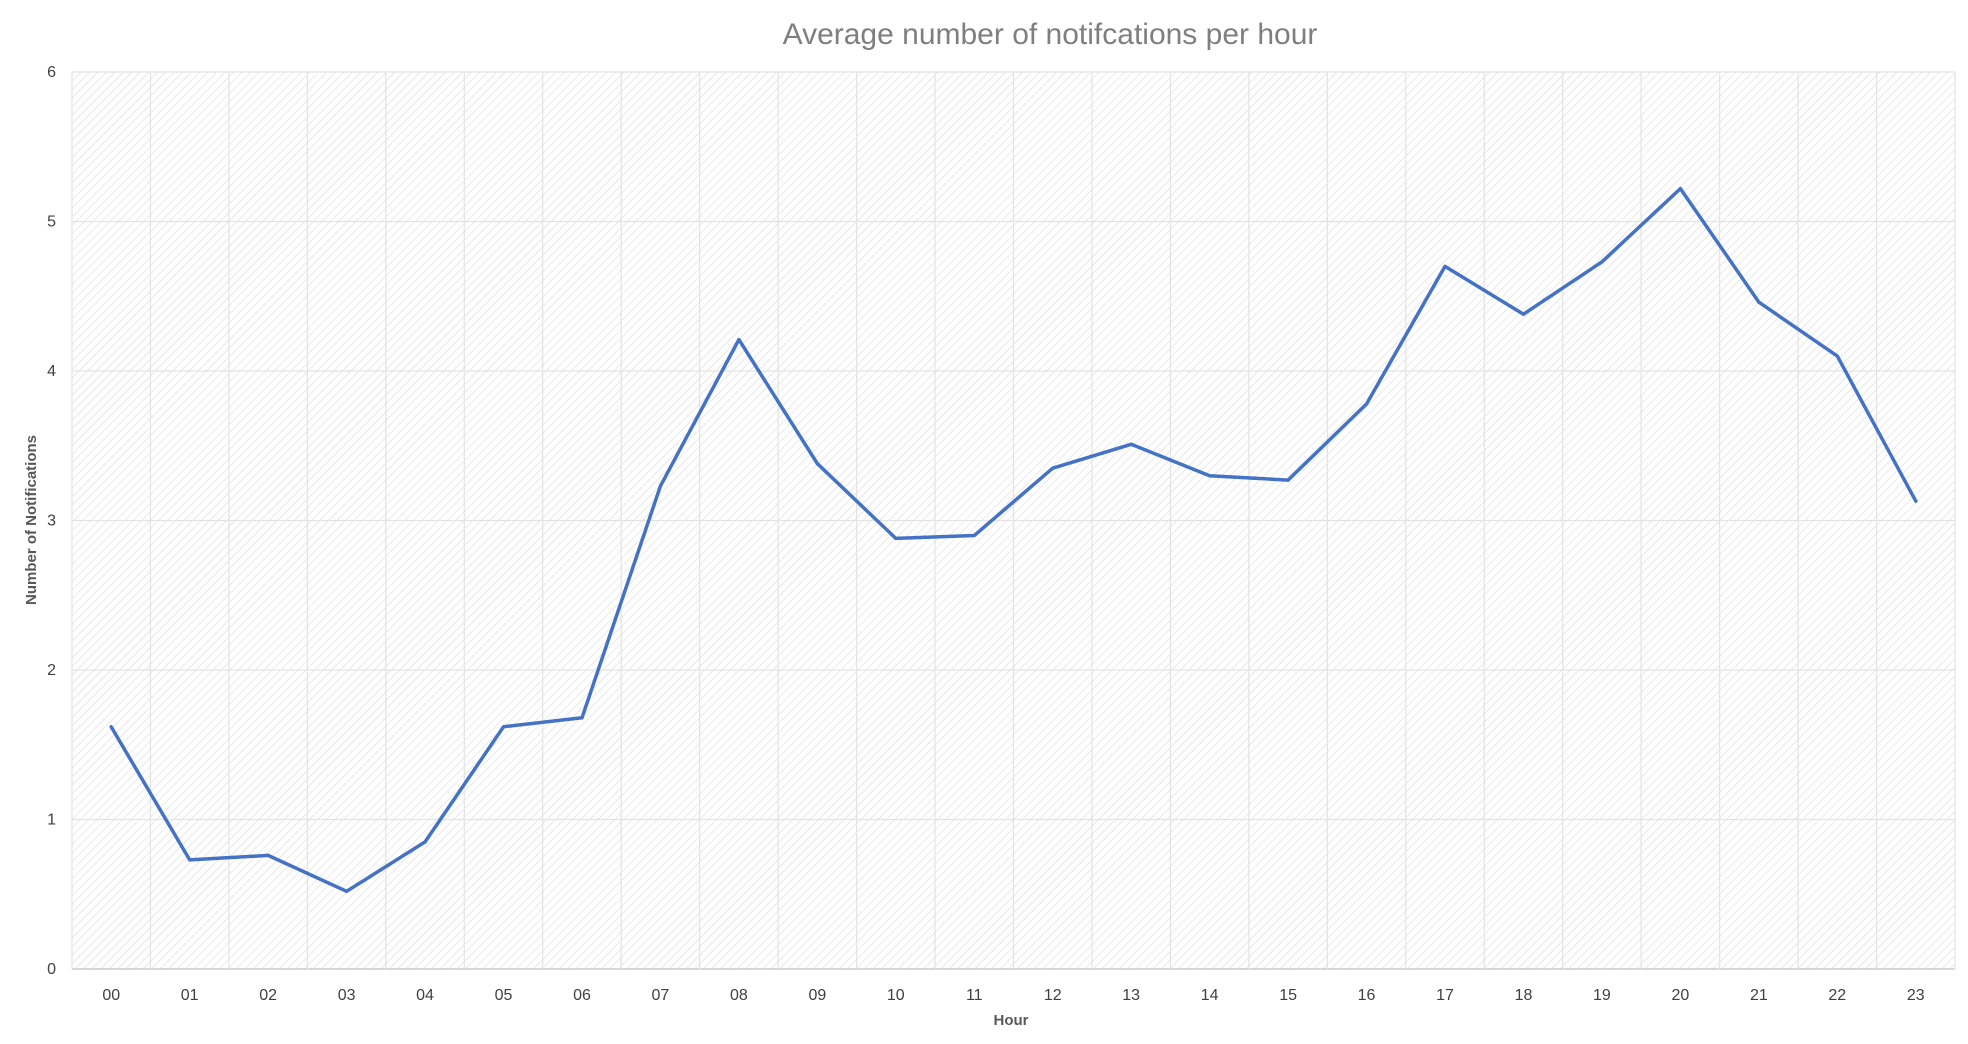  I want to click on y-tick-label: 6, so click(51, 72).